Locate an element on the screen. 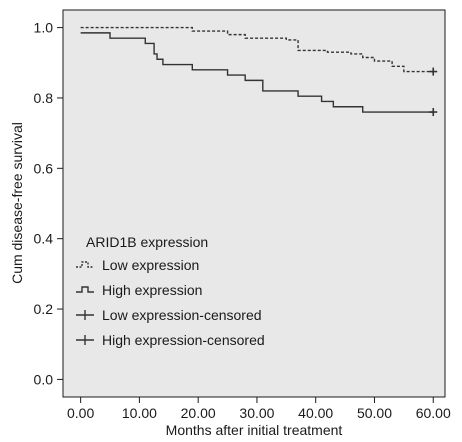  legend-label: High expression-censored is located at coordinates (183, 340).